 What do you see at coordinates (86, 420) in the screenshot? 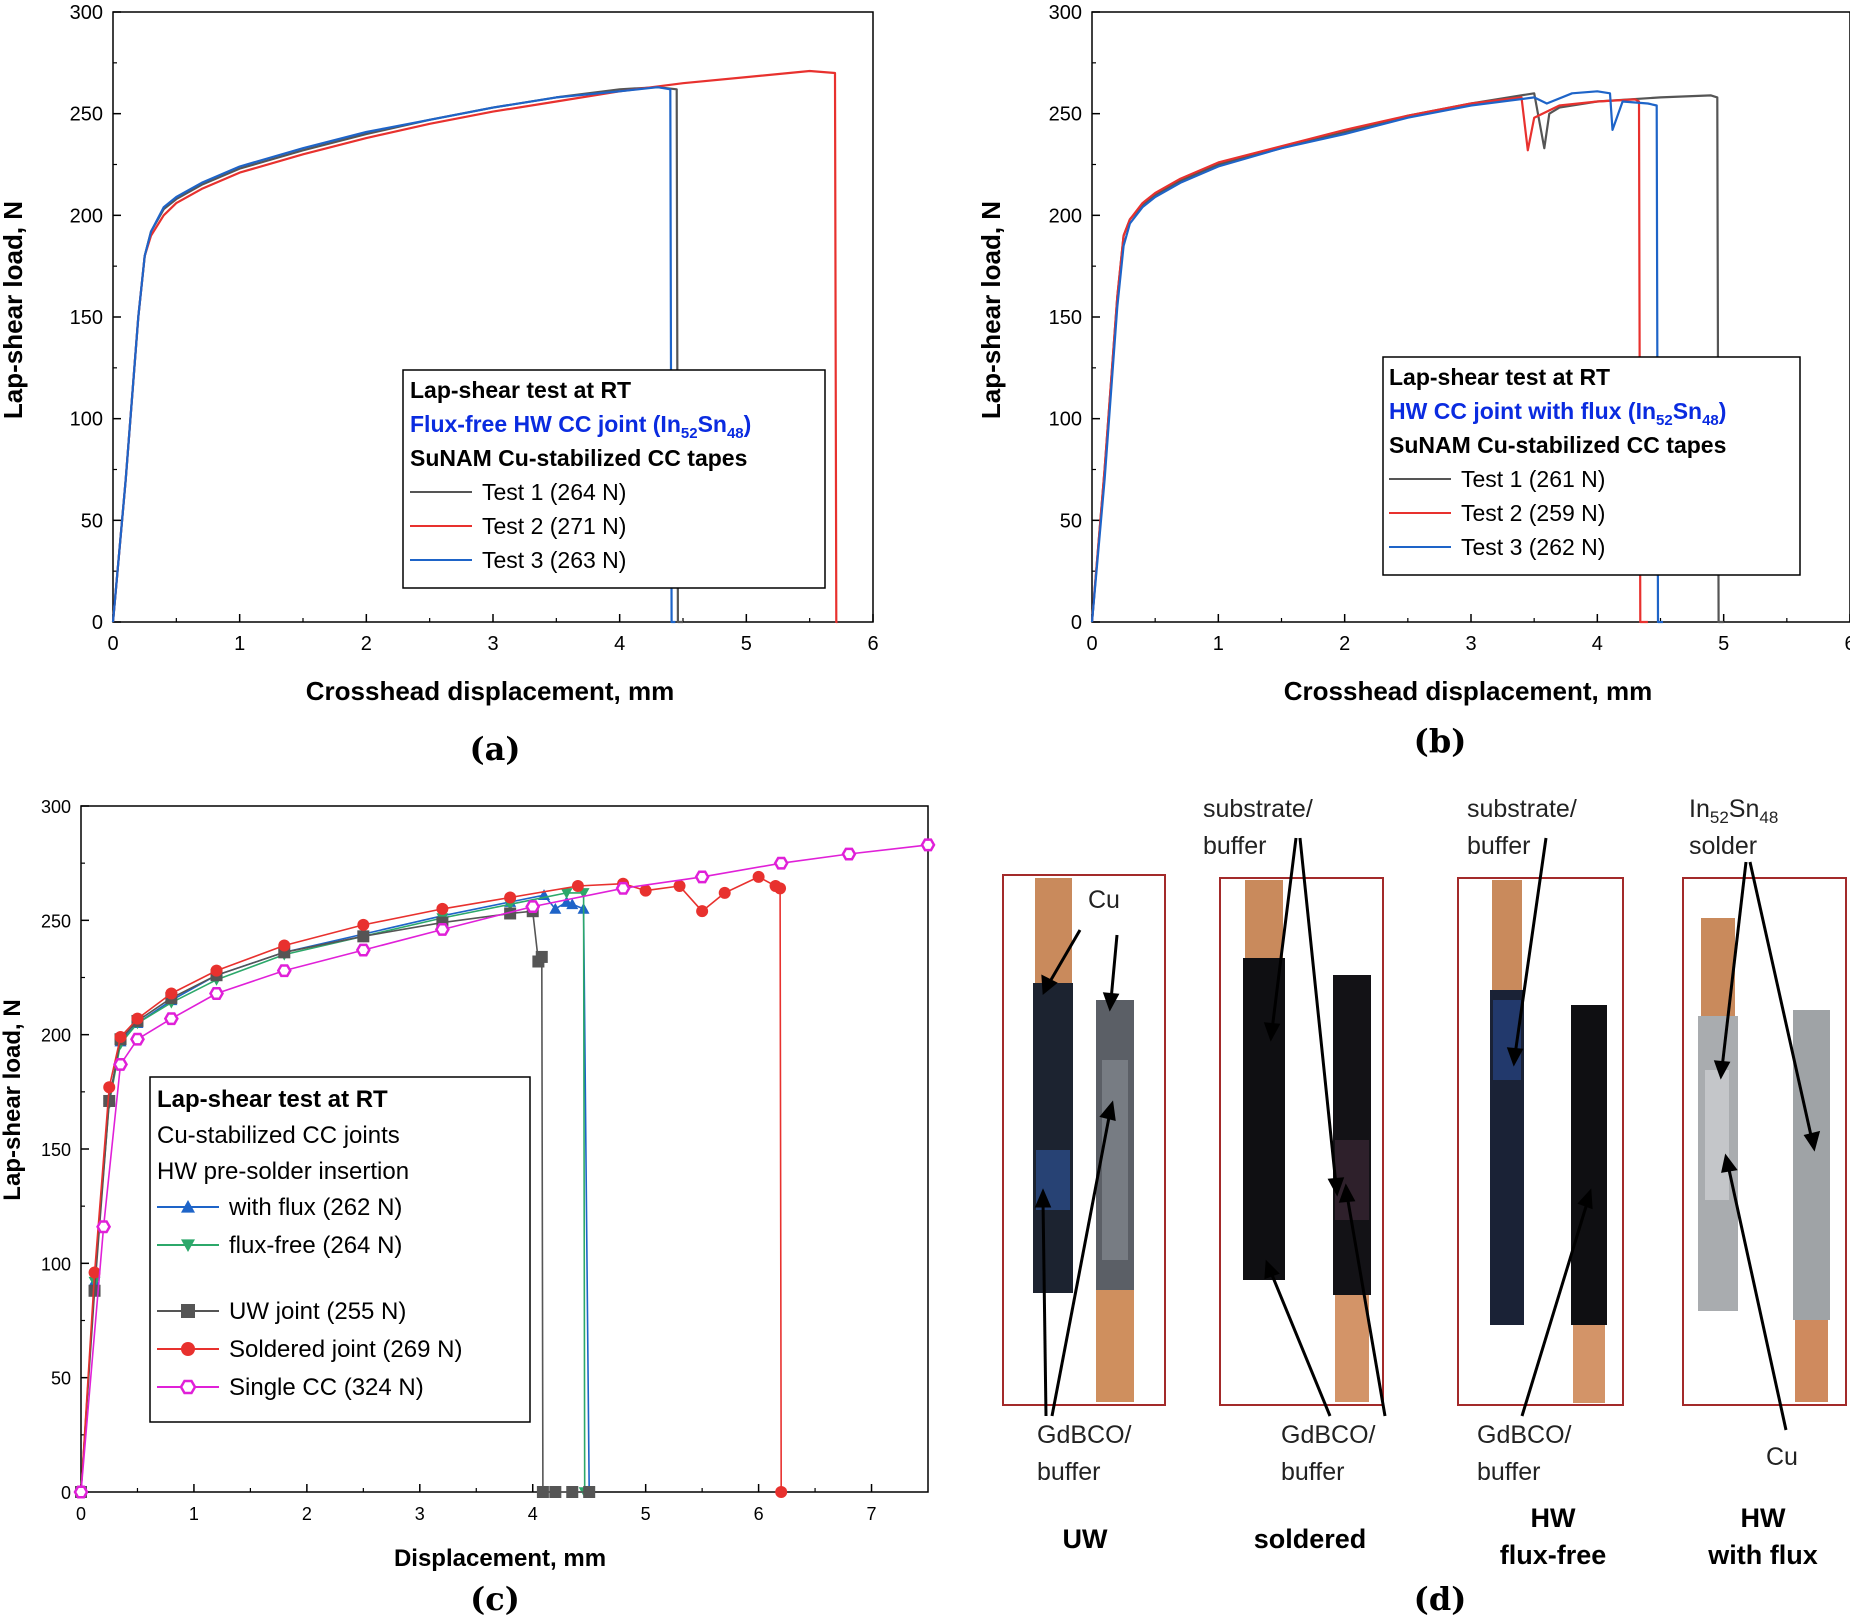
I see `chart-a-ytick-label: 100` at bounding box center [86, 420].